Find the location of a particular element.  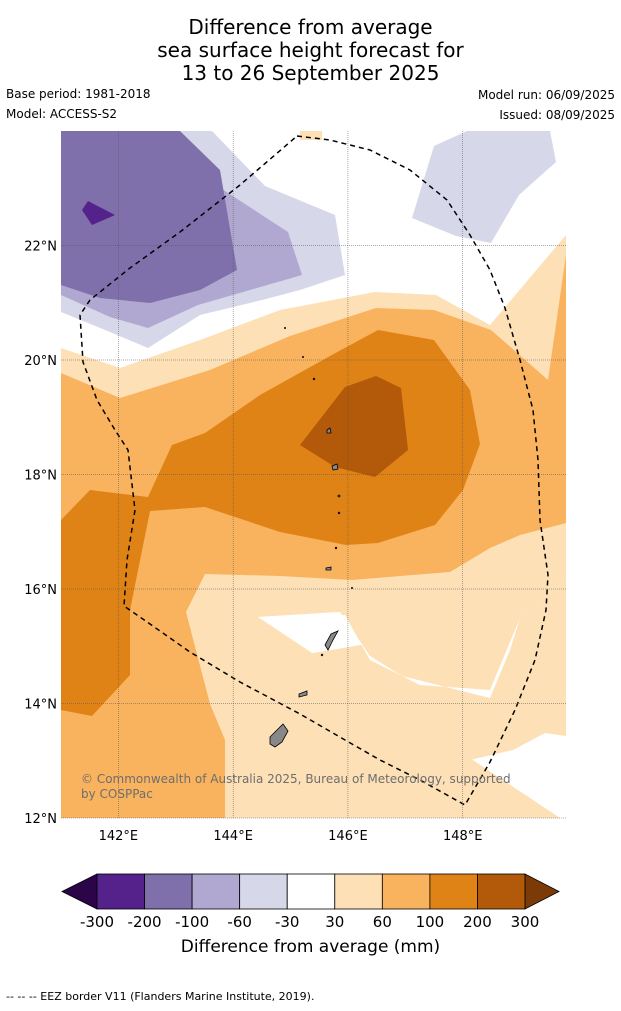

colorbar-tick-label: -300 is located at coordinates (97, 922).